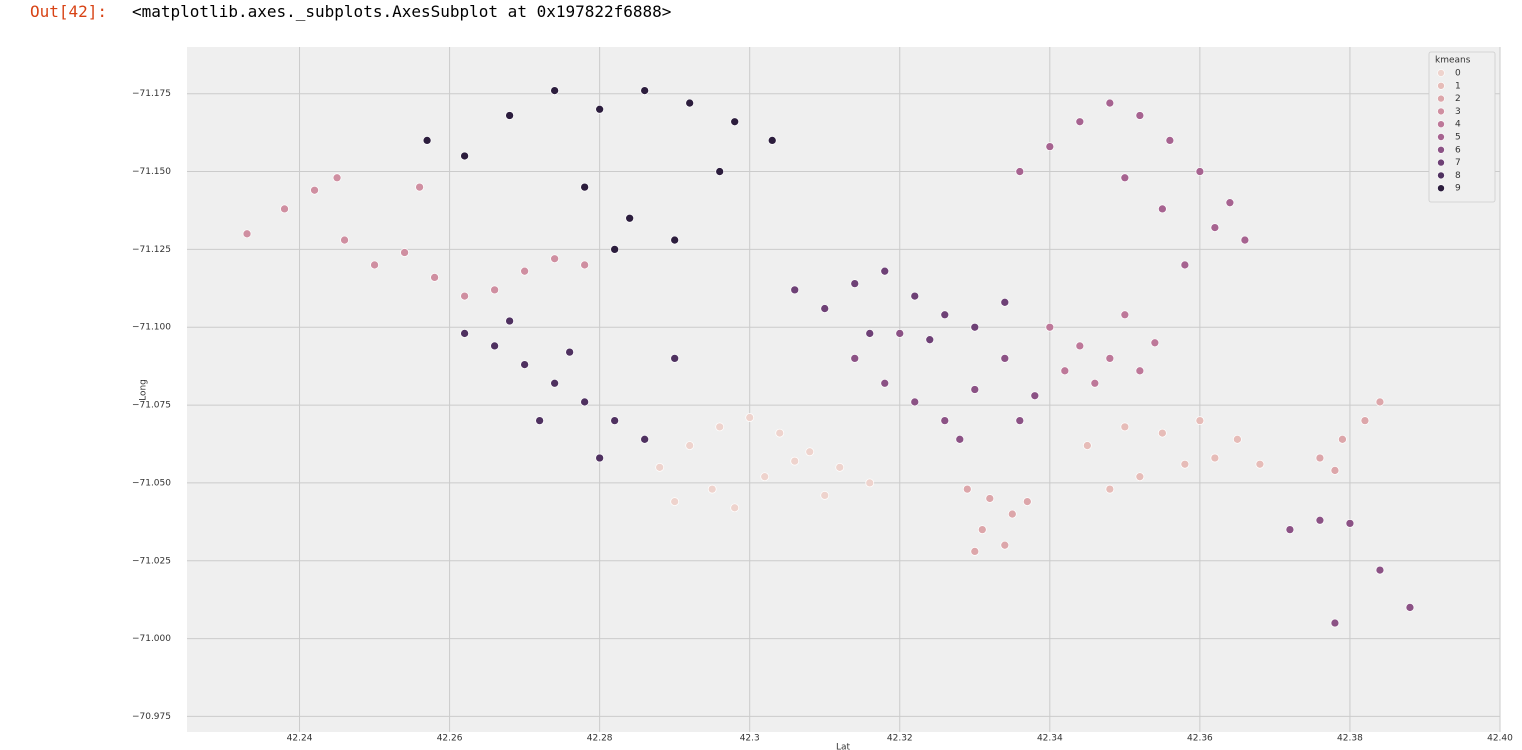 The height and width of the screenshot is (750, 1522). I want to click on y-tick-label: −71.150, so click(151, 172).